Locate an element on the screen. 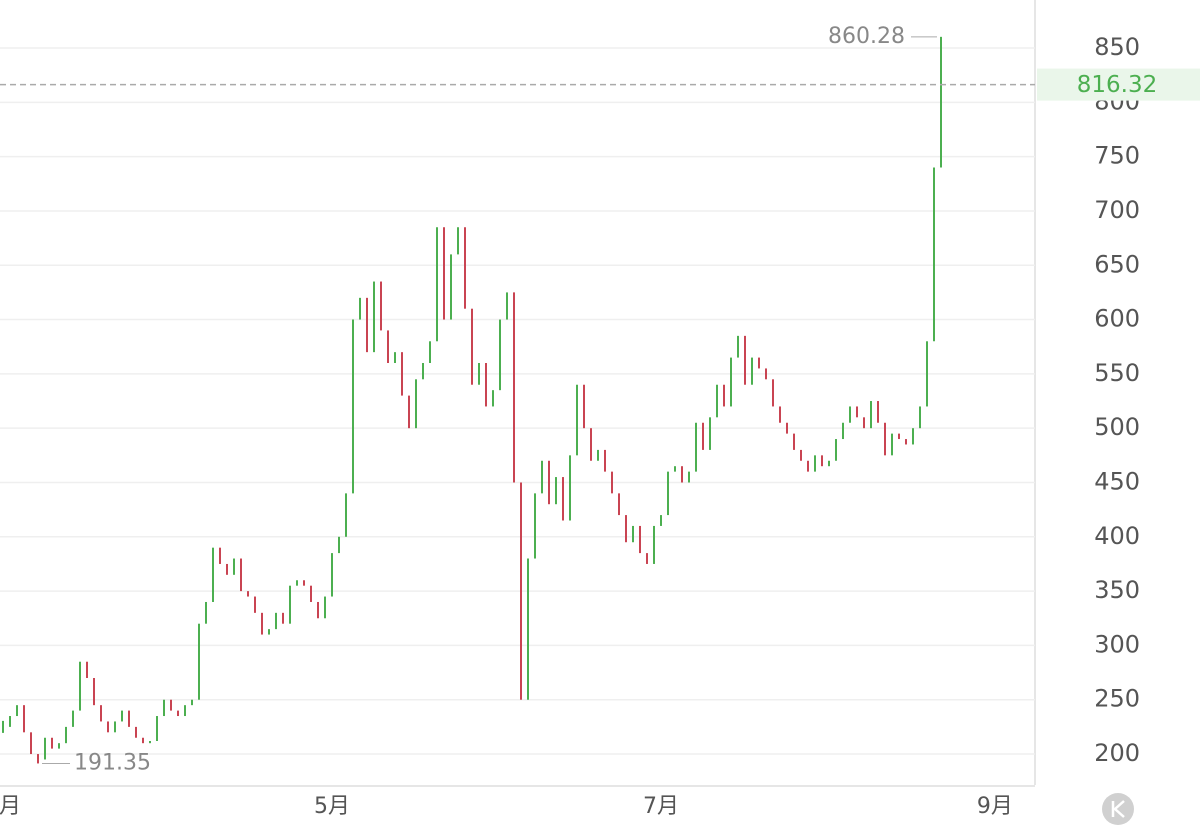 This screenshot has height=830, width=1200. high-label: 860.28 is located at coordinates (866, 36).